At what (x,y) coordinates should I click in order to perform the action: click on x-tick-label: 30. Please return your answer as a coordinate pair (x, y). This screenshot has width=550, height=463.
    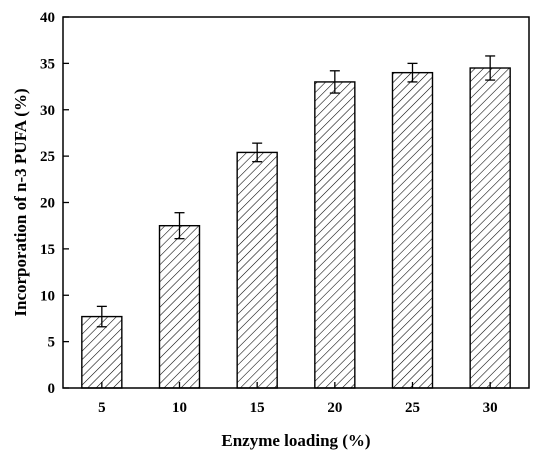
    Looking at the image, I should click on (490, 408).